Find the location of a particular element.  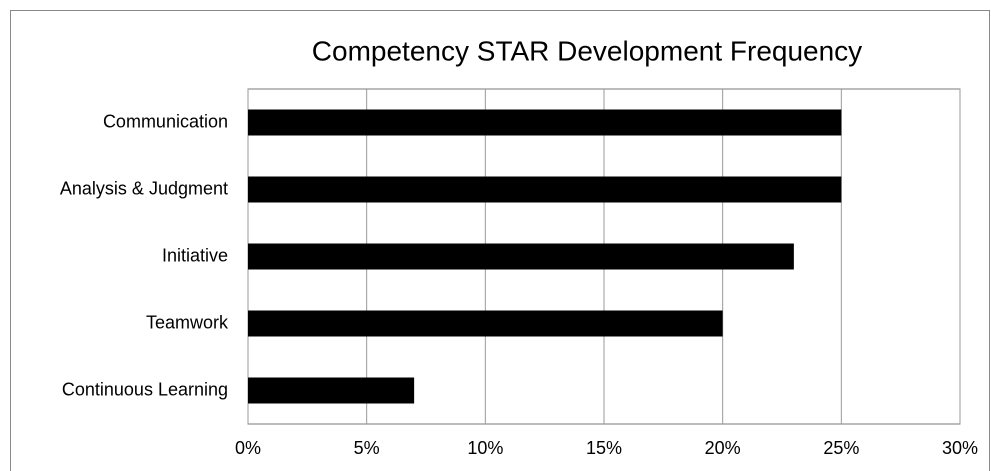

y-tick-label: Communication is located at coordinates (165, 121).